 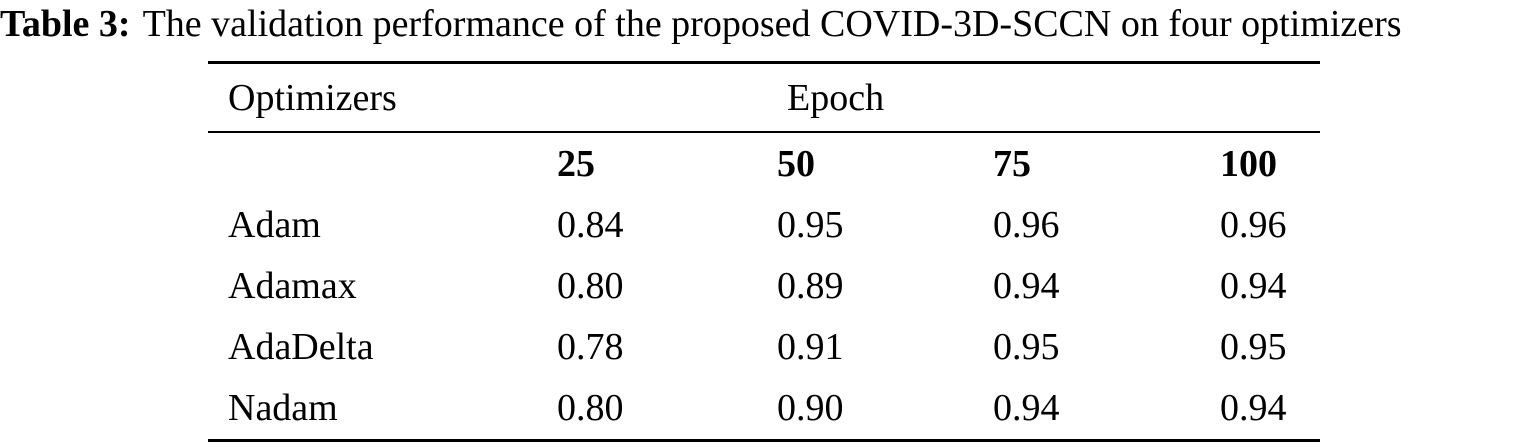 I want to click on table-row: Adam 0.84 0.95 0.96 0.96, so click(x=764, y=224).